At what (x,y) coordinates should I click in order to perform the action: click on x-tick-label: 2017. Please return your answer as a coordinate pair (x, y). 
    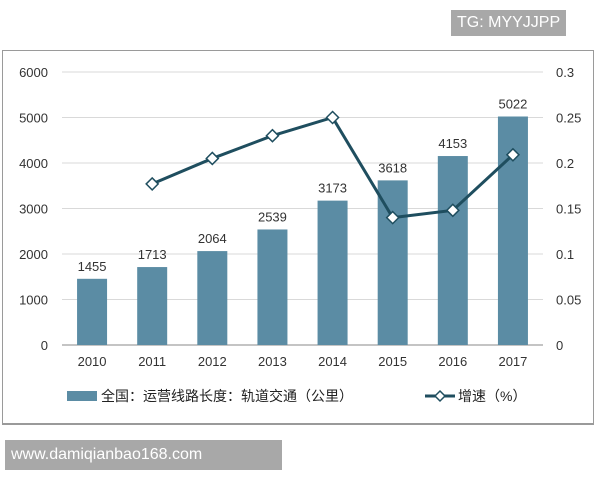
    Looking at the image, I should click on (512, 361).